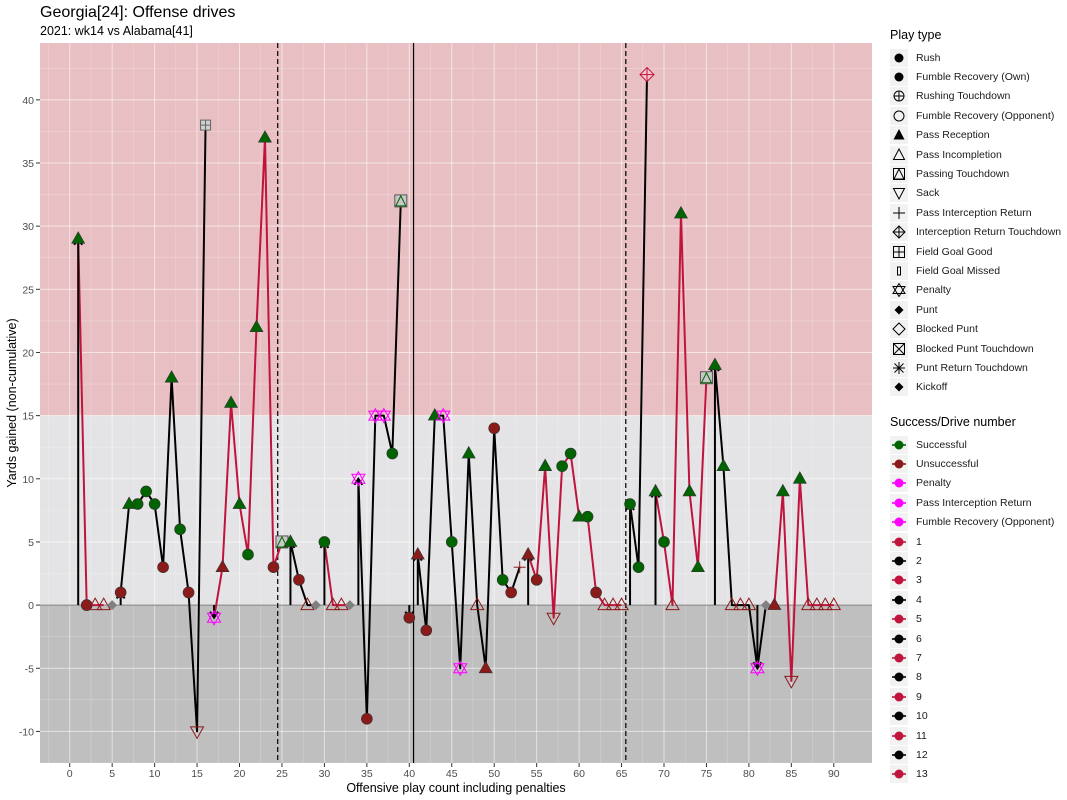  What do you see at coordinates (919, 561) in the screenshot?
I see `legend-success-label: 2` at bounding box center [919, 561].